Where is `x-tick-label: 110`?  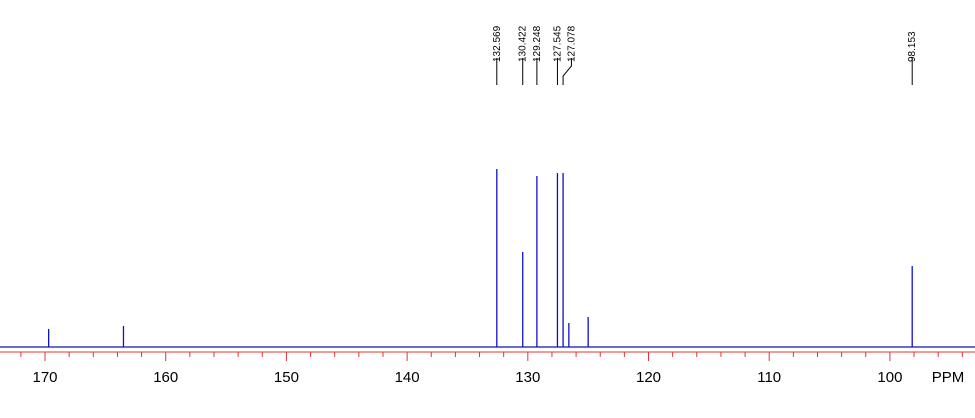
x-tick-label: 110 is located at coordinates (769, 377).